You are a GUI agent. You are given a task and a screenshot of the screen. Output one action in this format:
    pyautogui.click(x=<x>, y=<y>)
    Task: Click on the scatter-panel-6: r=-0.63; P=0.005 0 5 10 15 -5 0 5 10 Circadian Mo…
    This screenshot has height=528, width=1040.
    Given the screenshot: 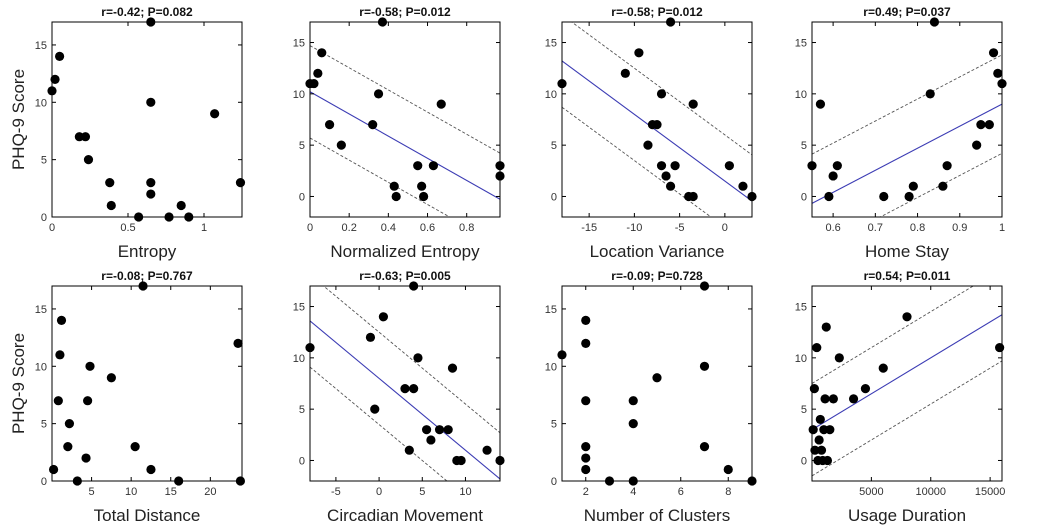 What is the action you would take?
    pyautogui.click(x=399, y=397)
    